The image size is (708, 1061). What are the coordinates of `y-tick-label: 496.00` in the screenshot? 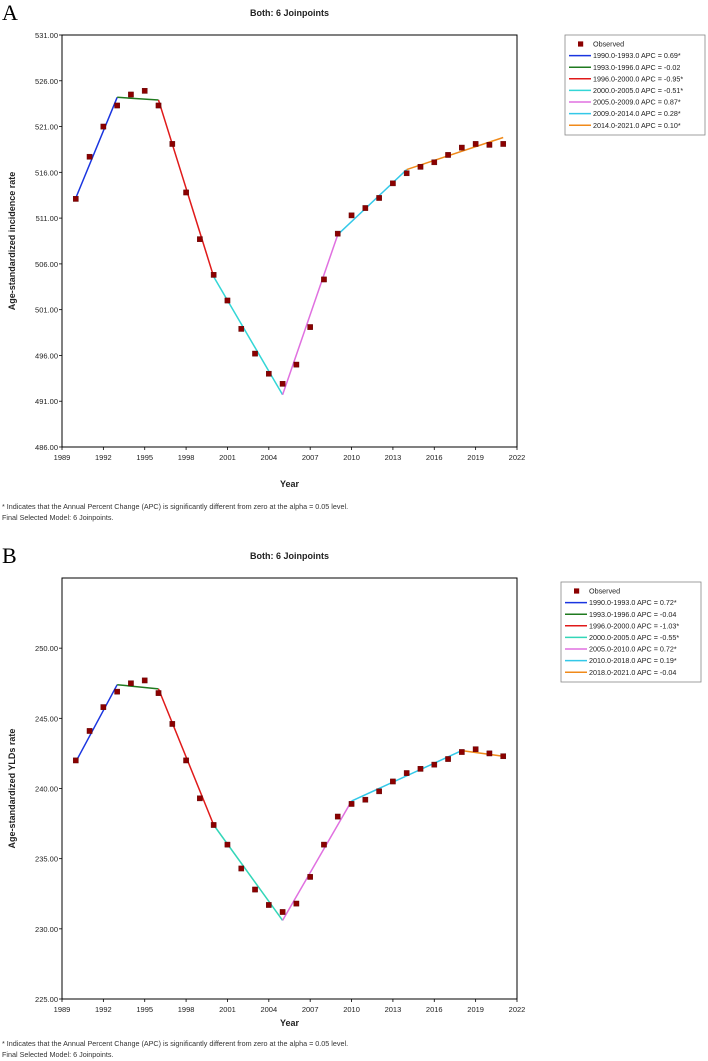 It's located at (46, 355).